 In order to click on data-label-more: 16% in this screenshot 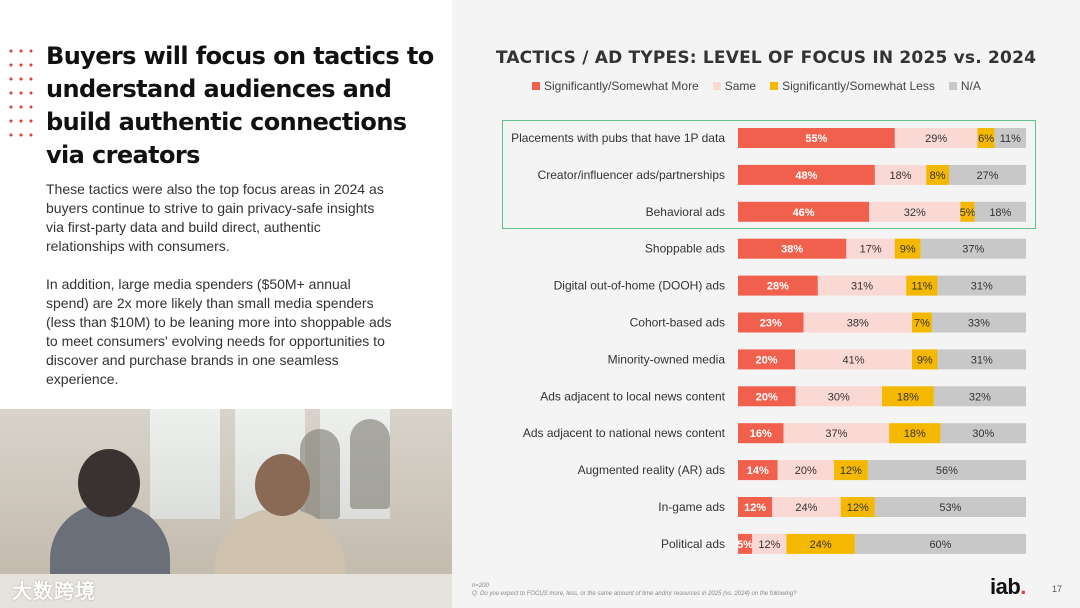, I will do `click(761, 434)`.